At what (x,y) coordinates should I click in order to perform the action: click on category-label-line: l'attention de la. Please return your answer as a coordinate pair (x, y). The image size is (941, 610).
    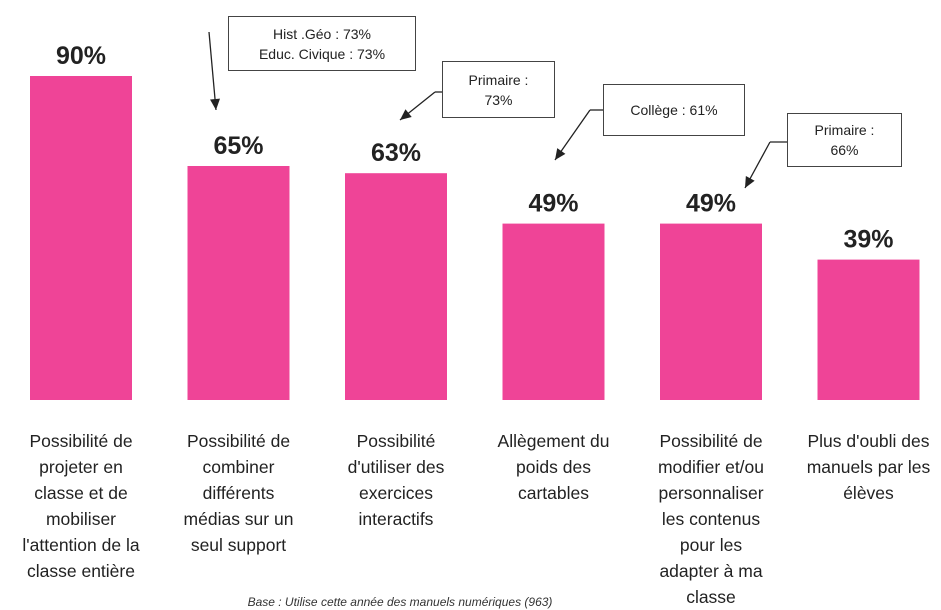
    Looking at the image, I should click on (81, 545).